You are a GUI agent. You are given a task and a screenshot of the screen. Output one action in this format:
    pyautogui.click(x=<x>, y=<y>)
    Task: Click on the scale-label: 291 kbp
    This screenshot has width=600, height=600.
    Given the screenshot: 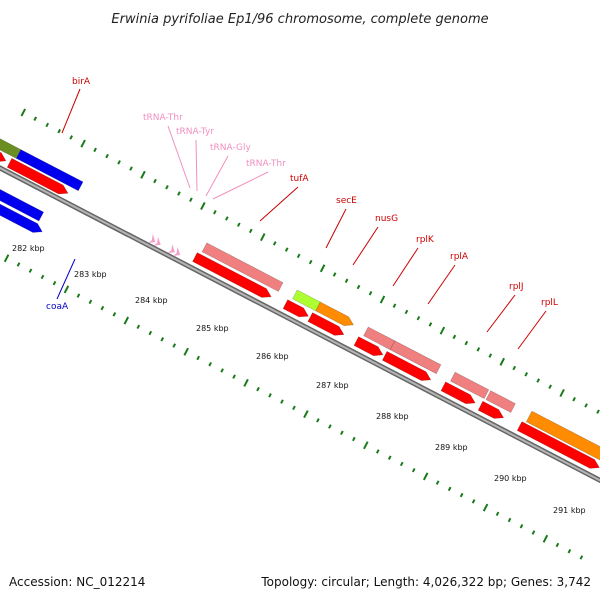 What is the action you would take?
    pyautogui.click(x=569, y=510)
    